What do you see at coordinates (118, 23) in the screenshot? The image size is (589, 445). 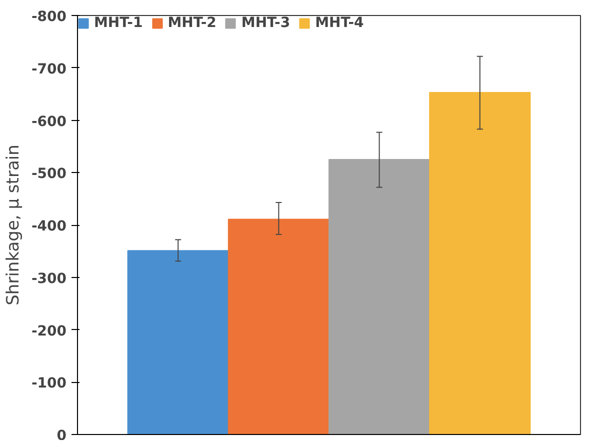 I see `legend-label: MHT-1` at bounding box center [118, 23].